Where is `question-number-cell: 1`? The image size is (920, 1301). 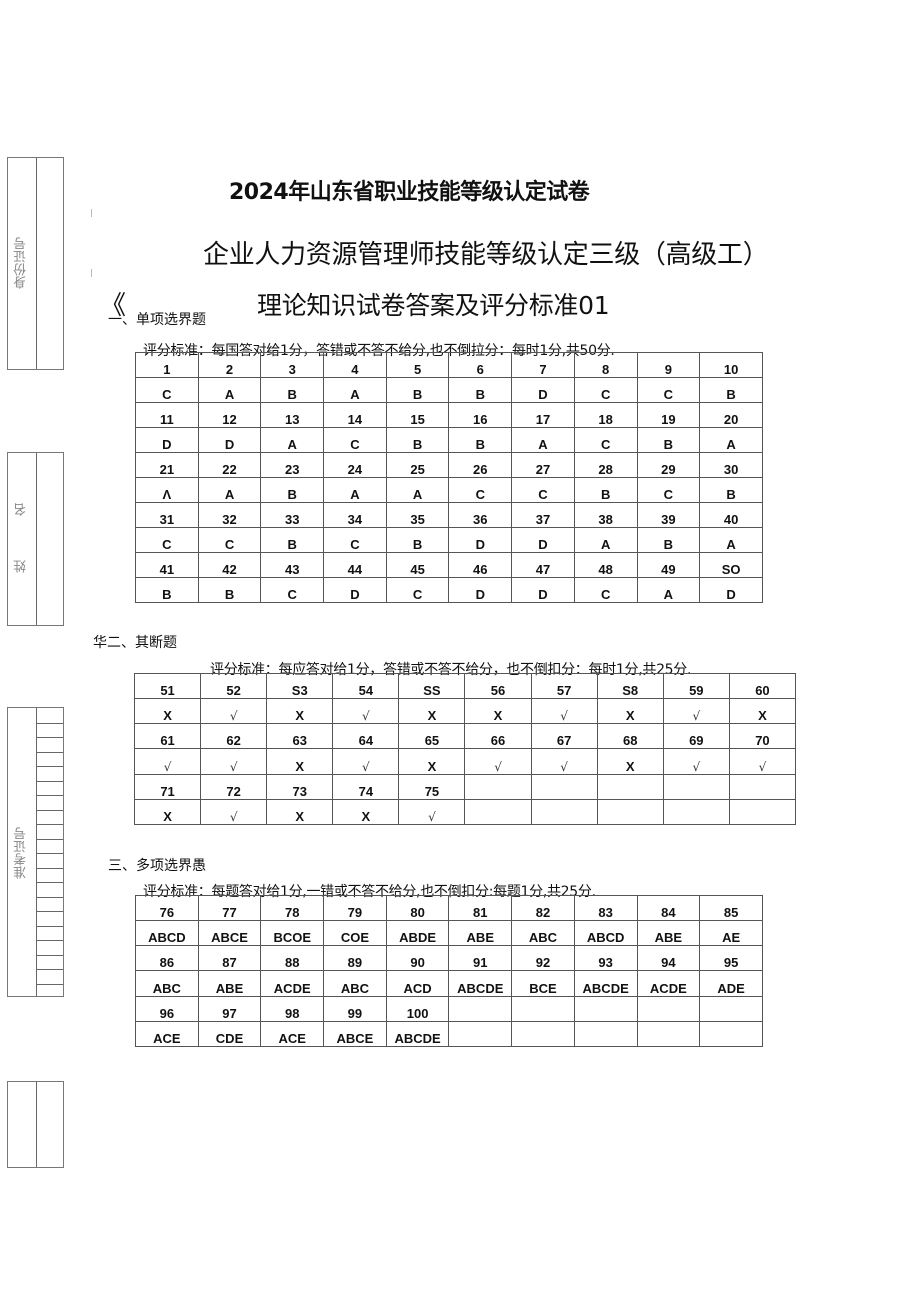 question-number-cell: 1 is located at coordinates (167, 365).